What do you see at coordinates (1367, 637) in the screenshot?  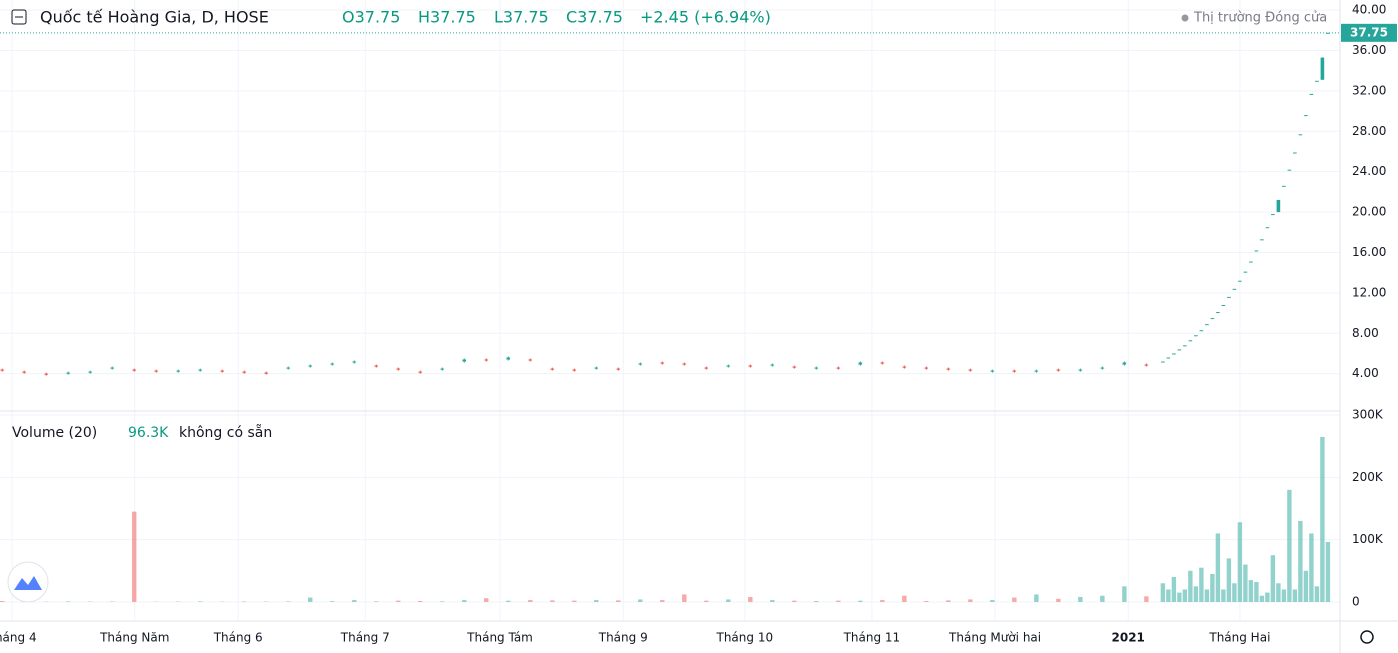 I see `settings-icon` at bounding box center [1367, 637].